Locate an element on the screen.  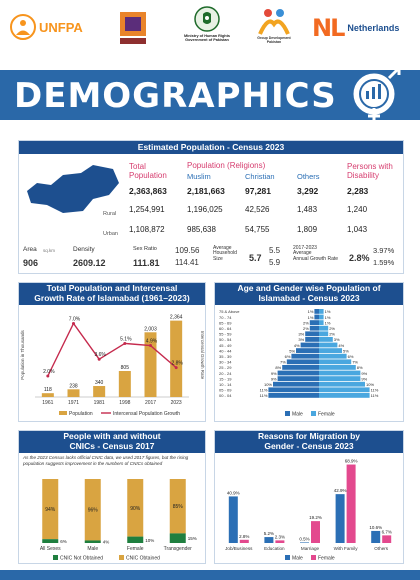
hh-value: 5.7 is located at coordinates (255, 258).